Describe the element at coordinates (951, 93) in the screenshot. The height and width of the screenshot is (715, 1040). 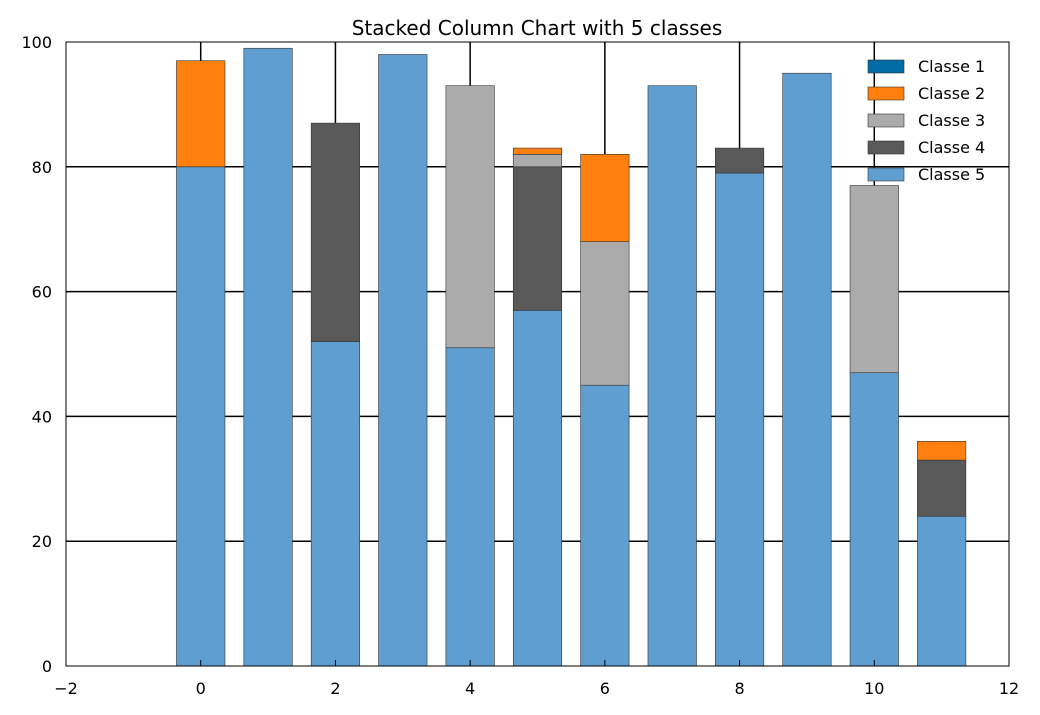
I see `legend-label: Classe 2` at that location.